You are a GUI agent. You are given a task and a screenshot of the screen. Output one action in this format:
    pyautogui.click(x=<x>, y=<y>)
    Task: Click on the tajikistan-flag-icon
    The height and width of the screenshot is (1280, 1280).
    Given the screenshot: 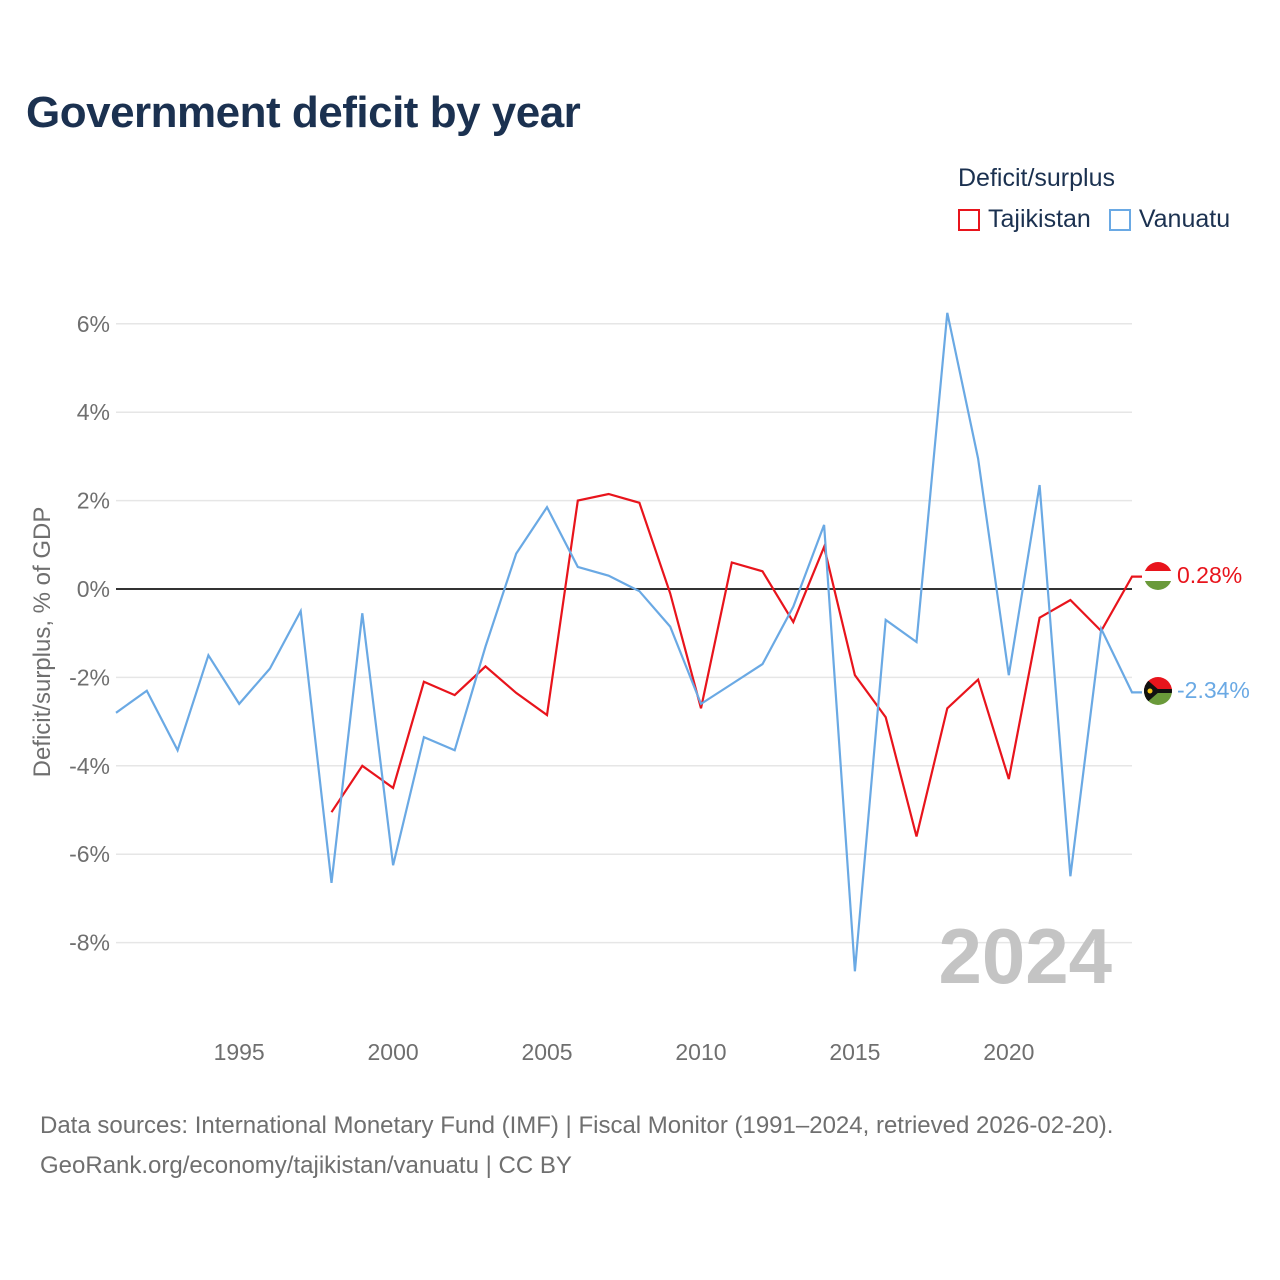 What is the action you would take?
    pyautogui.click(x=1158, y=576)
    